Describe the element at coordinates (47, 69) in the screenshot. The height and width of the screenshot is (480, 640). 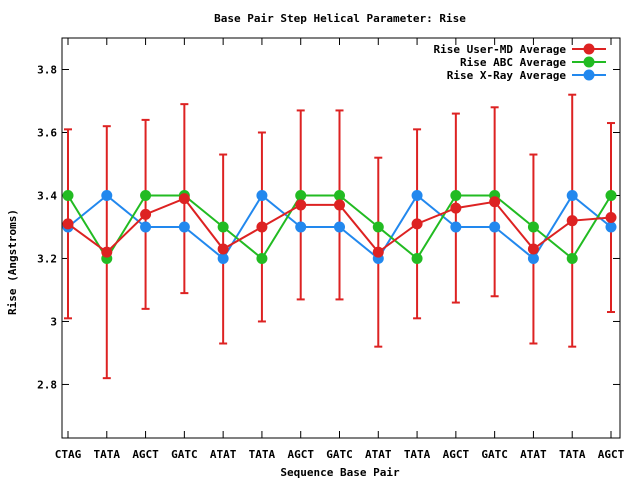
I see `y-tick-label: 3.8` at that location.